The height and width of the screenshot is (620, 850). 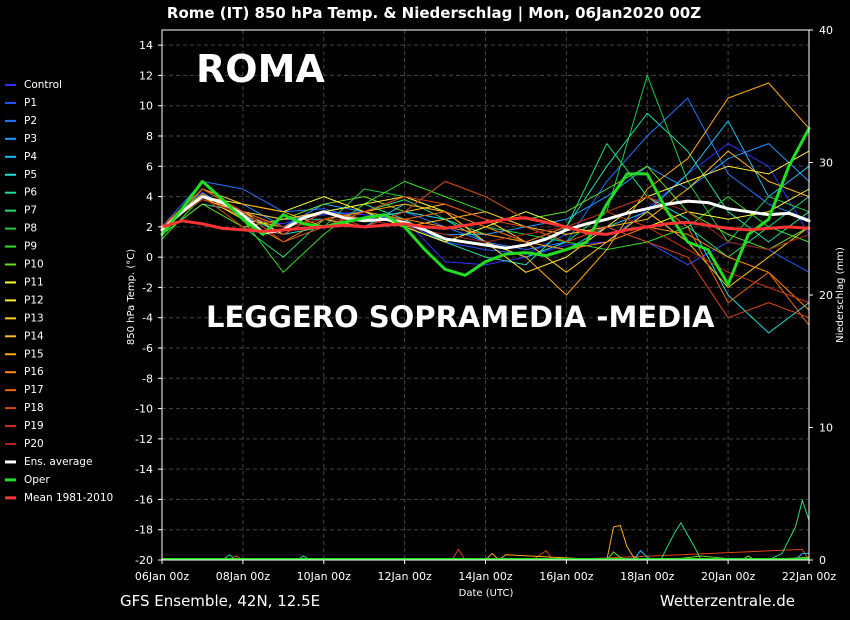 What do you see at coordinates (144, 560) in the screenshot?
I see `y-tick-label: -20` at bounding box center [144, 560].